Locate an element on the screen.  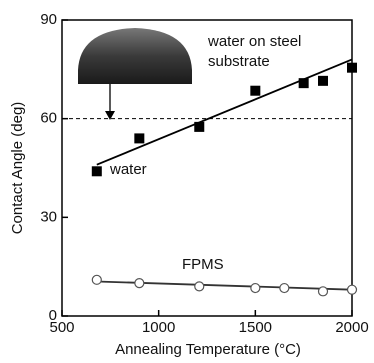
y-tick-label: 0 is located at coordinates (53, 315).